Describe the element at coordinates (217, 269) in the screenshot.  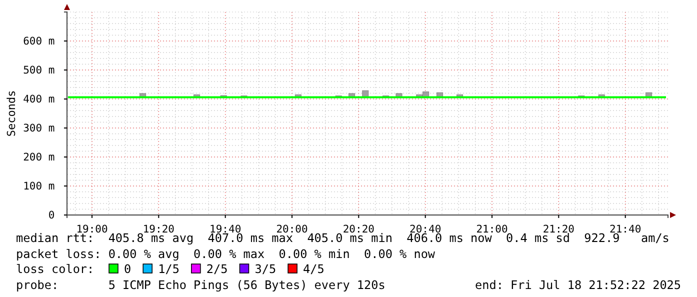
I see `legend-label: 2/5` at that location.